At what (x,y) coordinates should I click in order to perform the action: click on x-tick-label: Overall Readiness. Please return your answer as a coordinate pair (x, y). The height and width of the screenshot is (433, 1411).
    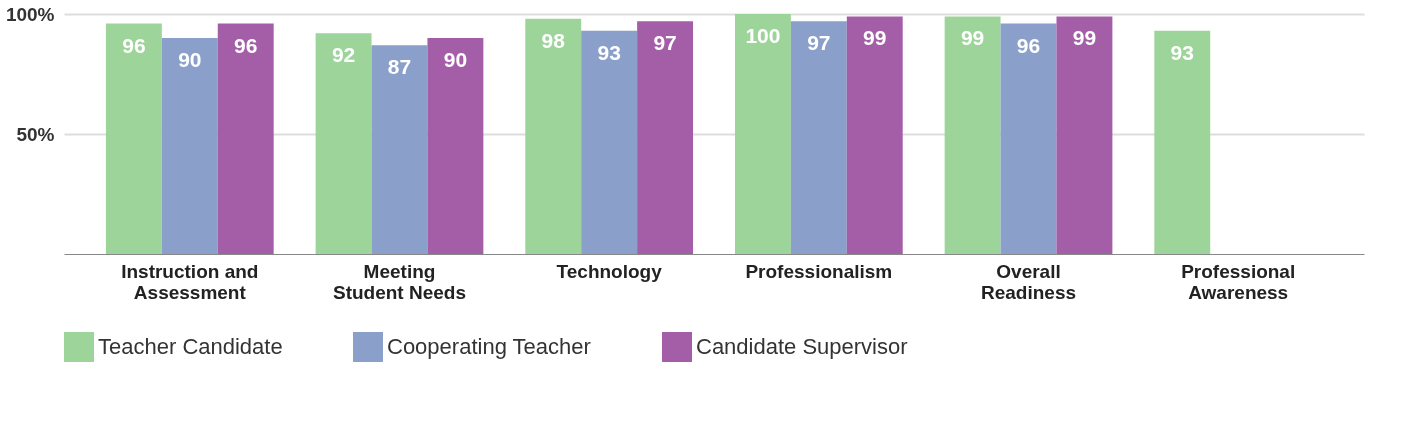
    Looking at the image, I should click on (1028, 281).